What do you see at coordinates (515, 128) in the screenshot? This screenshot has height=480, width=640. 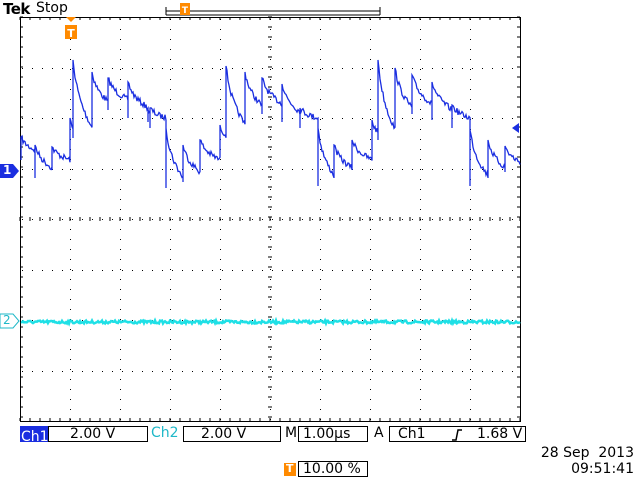 I see `trigger-level-icon` at bounding box center [515, 128].